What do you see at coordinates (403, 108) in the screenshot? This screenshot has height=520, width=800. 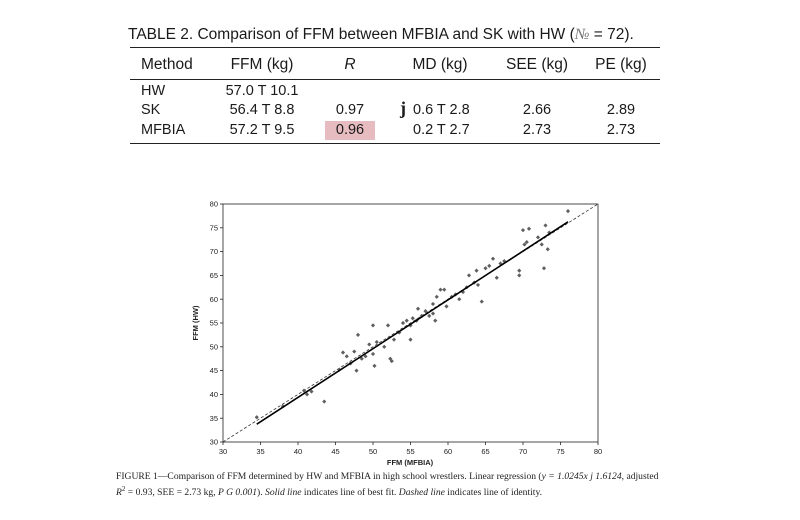 I see `row-sk-md-sign: j` at bounding box center [403, 108].